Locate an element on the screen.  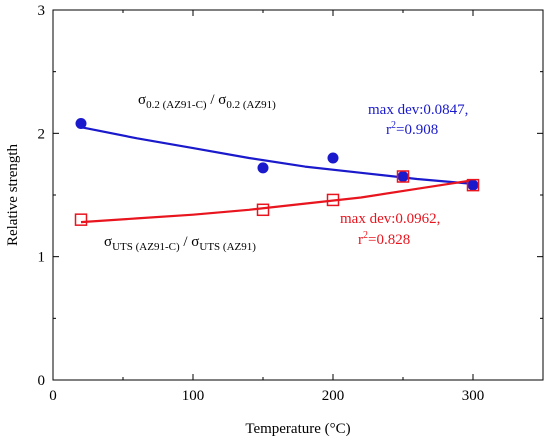
uts-fit-line is located at coordinates (277, 201).